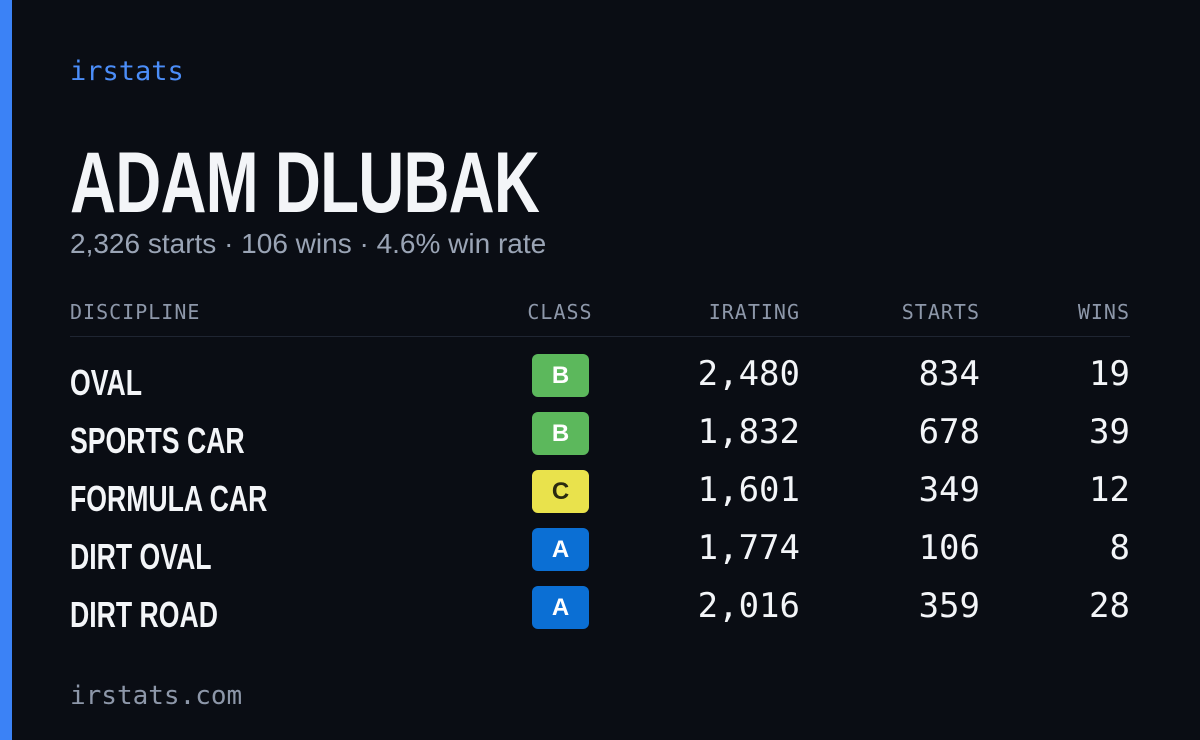 Image resolution: width=1200 pixels, height=740 pixels. Describe the element at coordinates (560, 491) in the screenshot. I see `class-badge: C` at that location.